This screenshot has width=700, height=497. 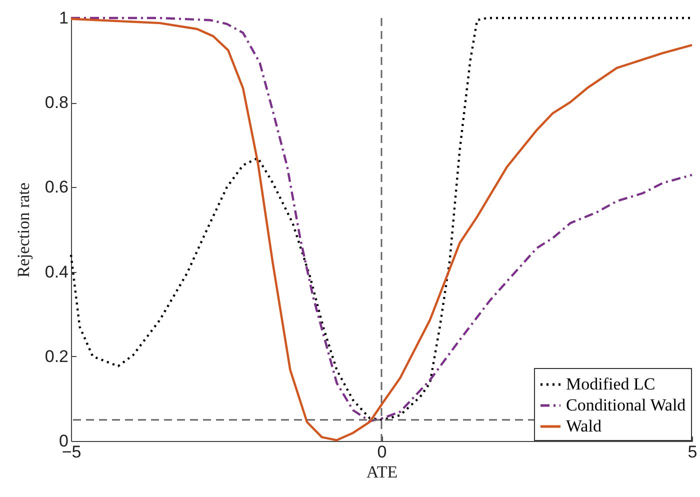 What do you see at coordinates (56, 356) in the screenshot?
I see `y-tick-label: 0.2` at bounding box center [56, 356].